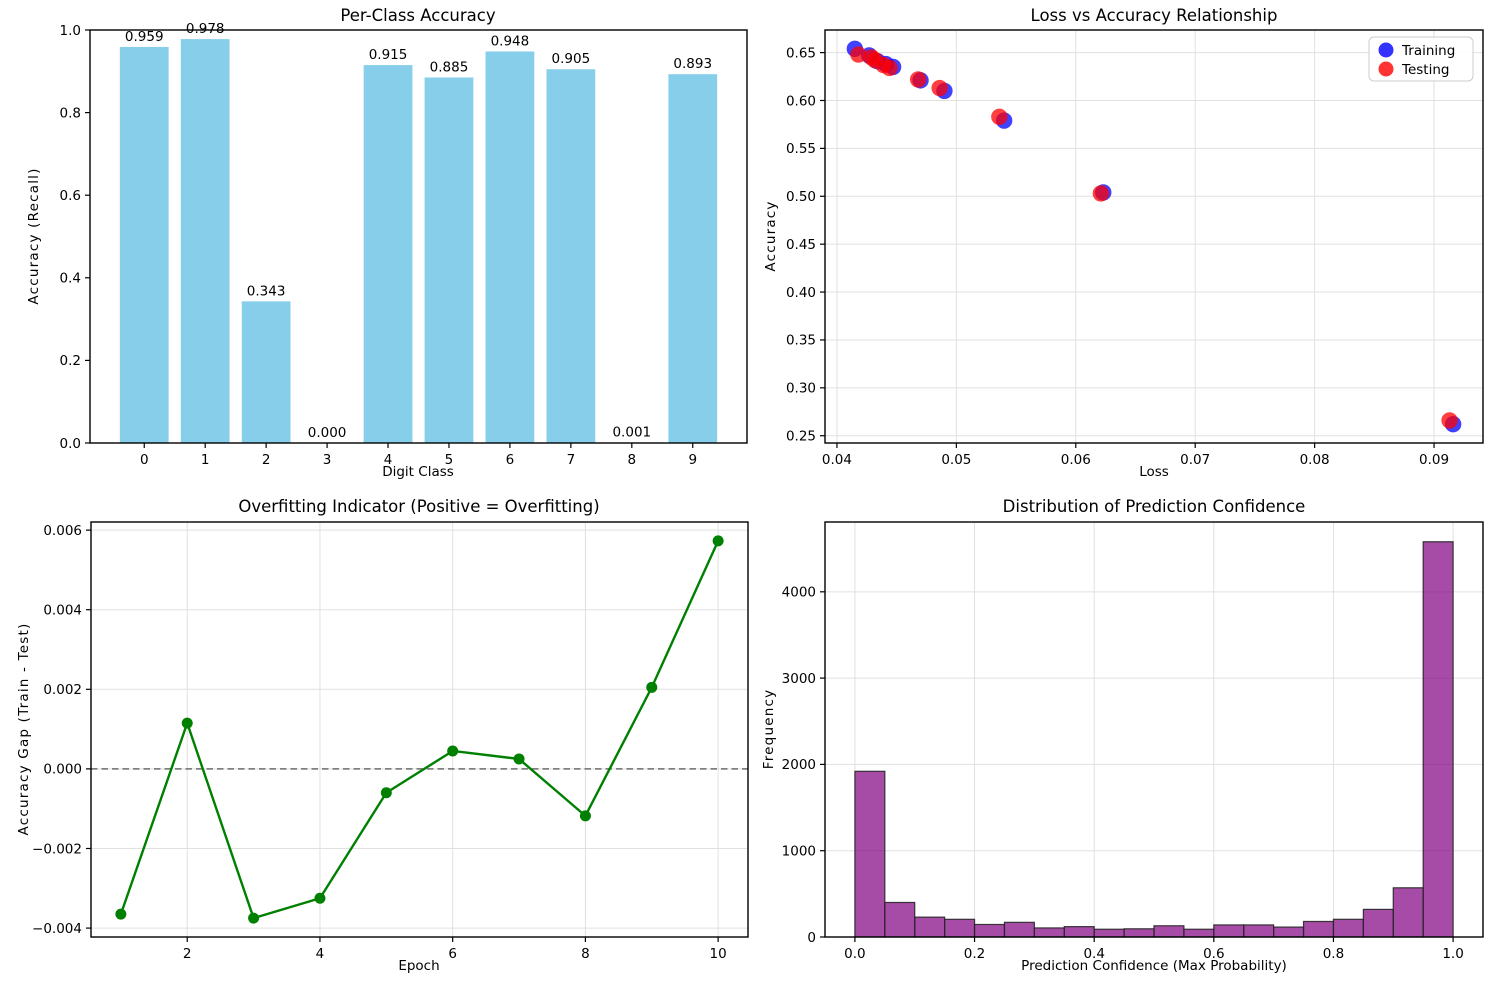 This screenshot has height=989, width=1489. What do you see at coordinates (799, 765) in the screenshot?
I see `y-tick-label: 2000` at bounding box center [799, 765].